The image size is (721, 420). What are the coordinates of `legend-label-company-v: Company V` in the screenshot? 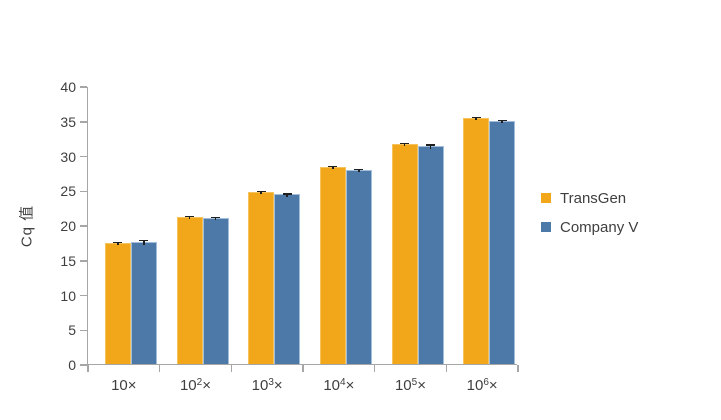 It's located at (599, 227).